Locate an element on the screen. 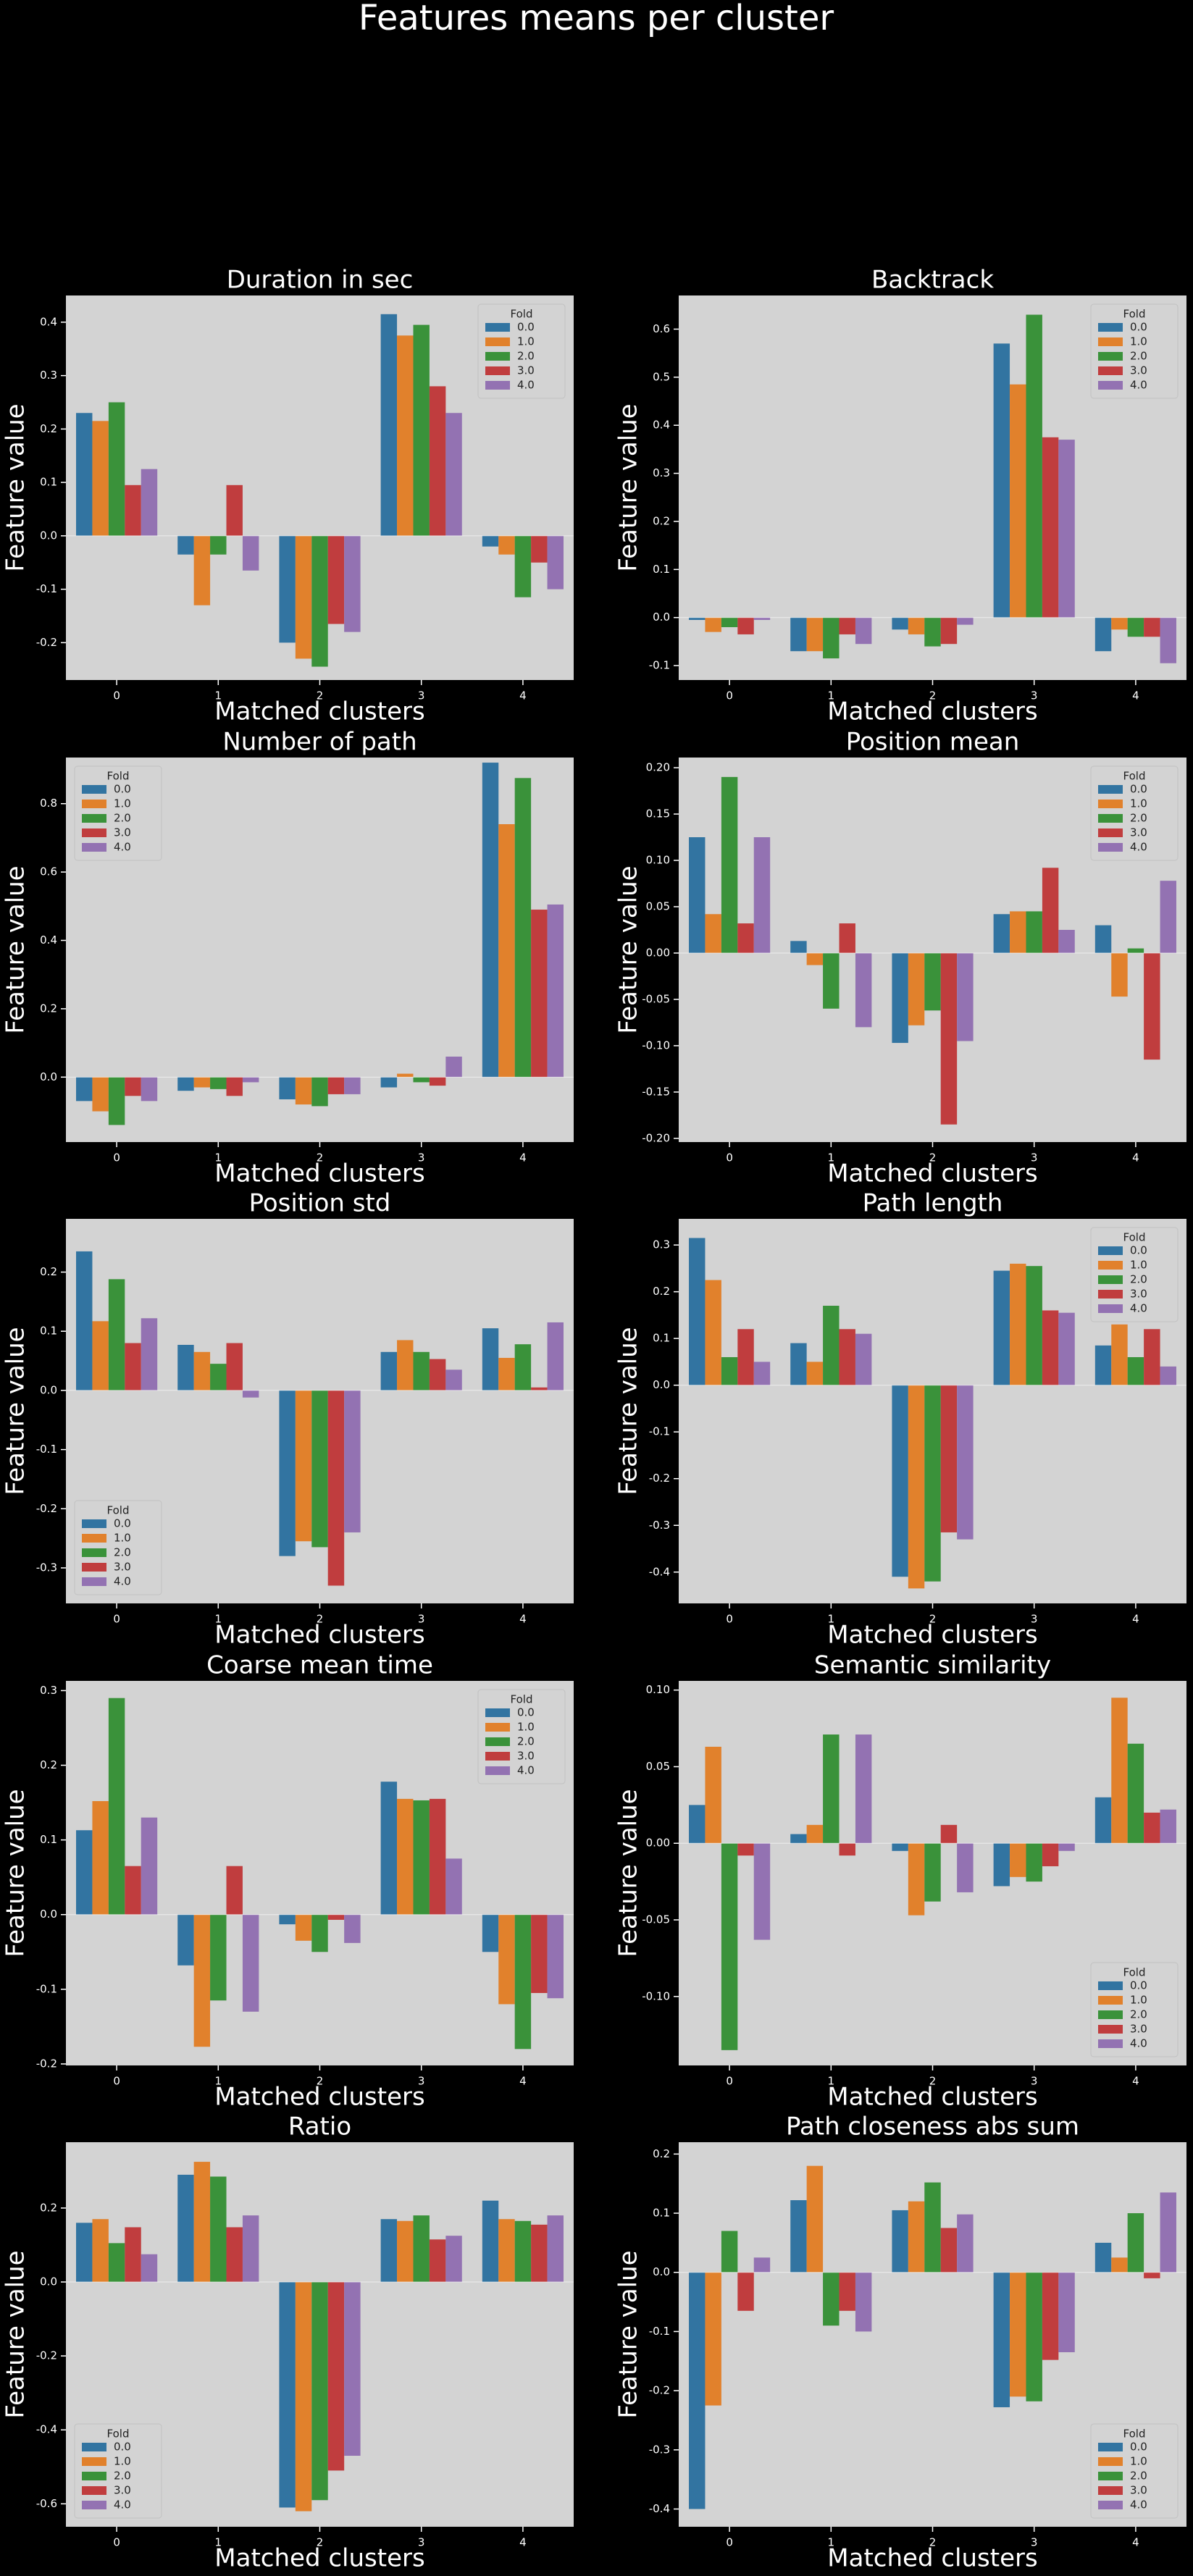 This screenshot has height=2576, width=1193. legend-label: 1.0 is located at coordinates (1139, 803).